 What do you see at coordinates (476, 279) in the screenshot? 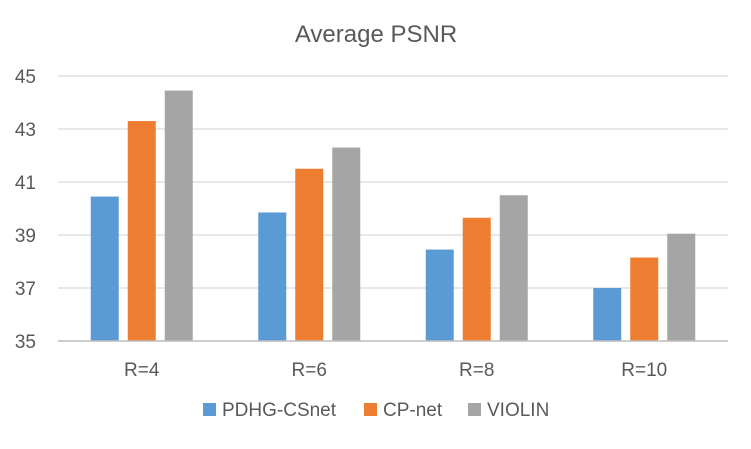
I see `bar-cp-net-r=8` at bounding box center [476, 279].